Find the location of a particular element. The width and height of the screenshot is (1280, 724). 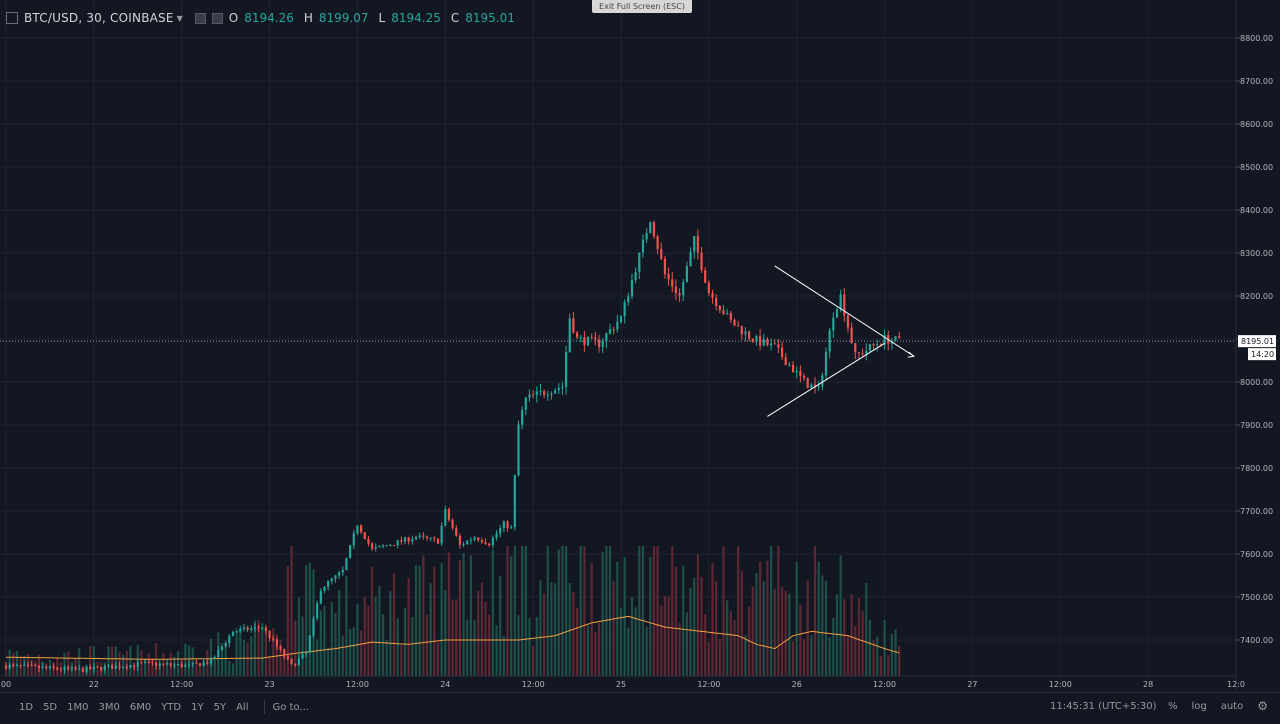

range-button-ytd: YTD is located at coordinates (171, 707).